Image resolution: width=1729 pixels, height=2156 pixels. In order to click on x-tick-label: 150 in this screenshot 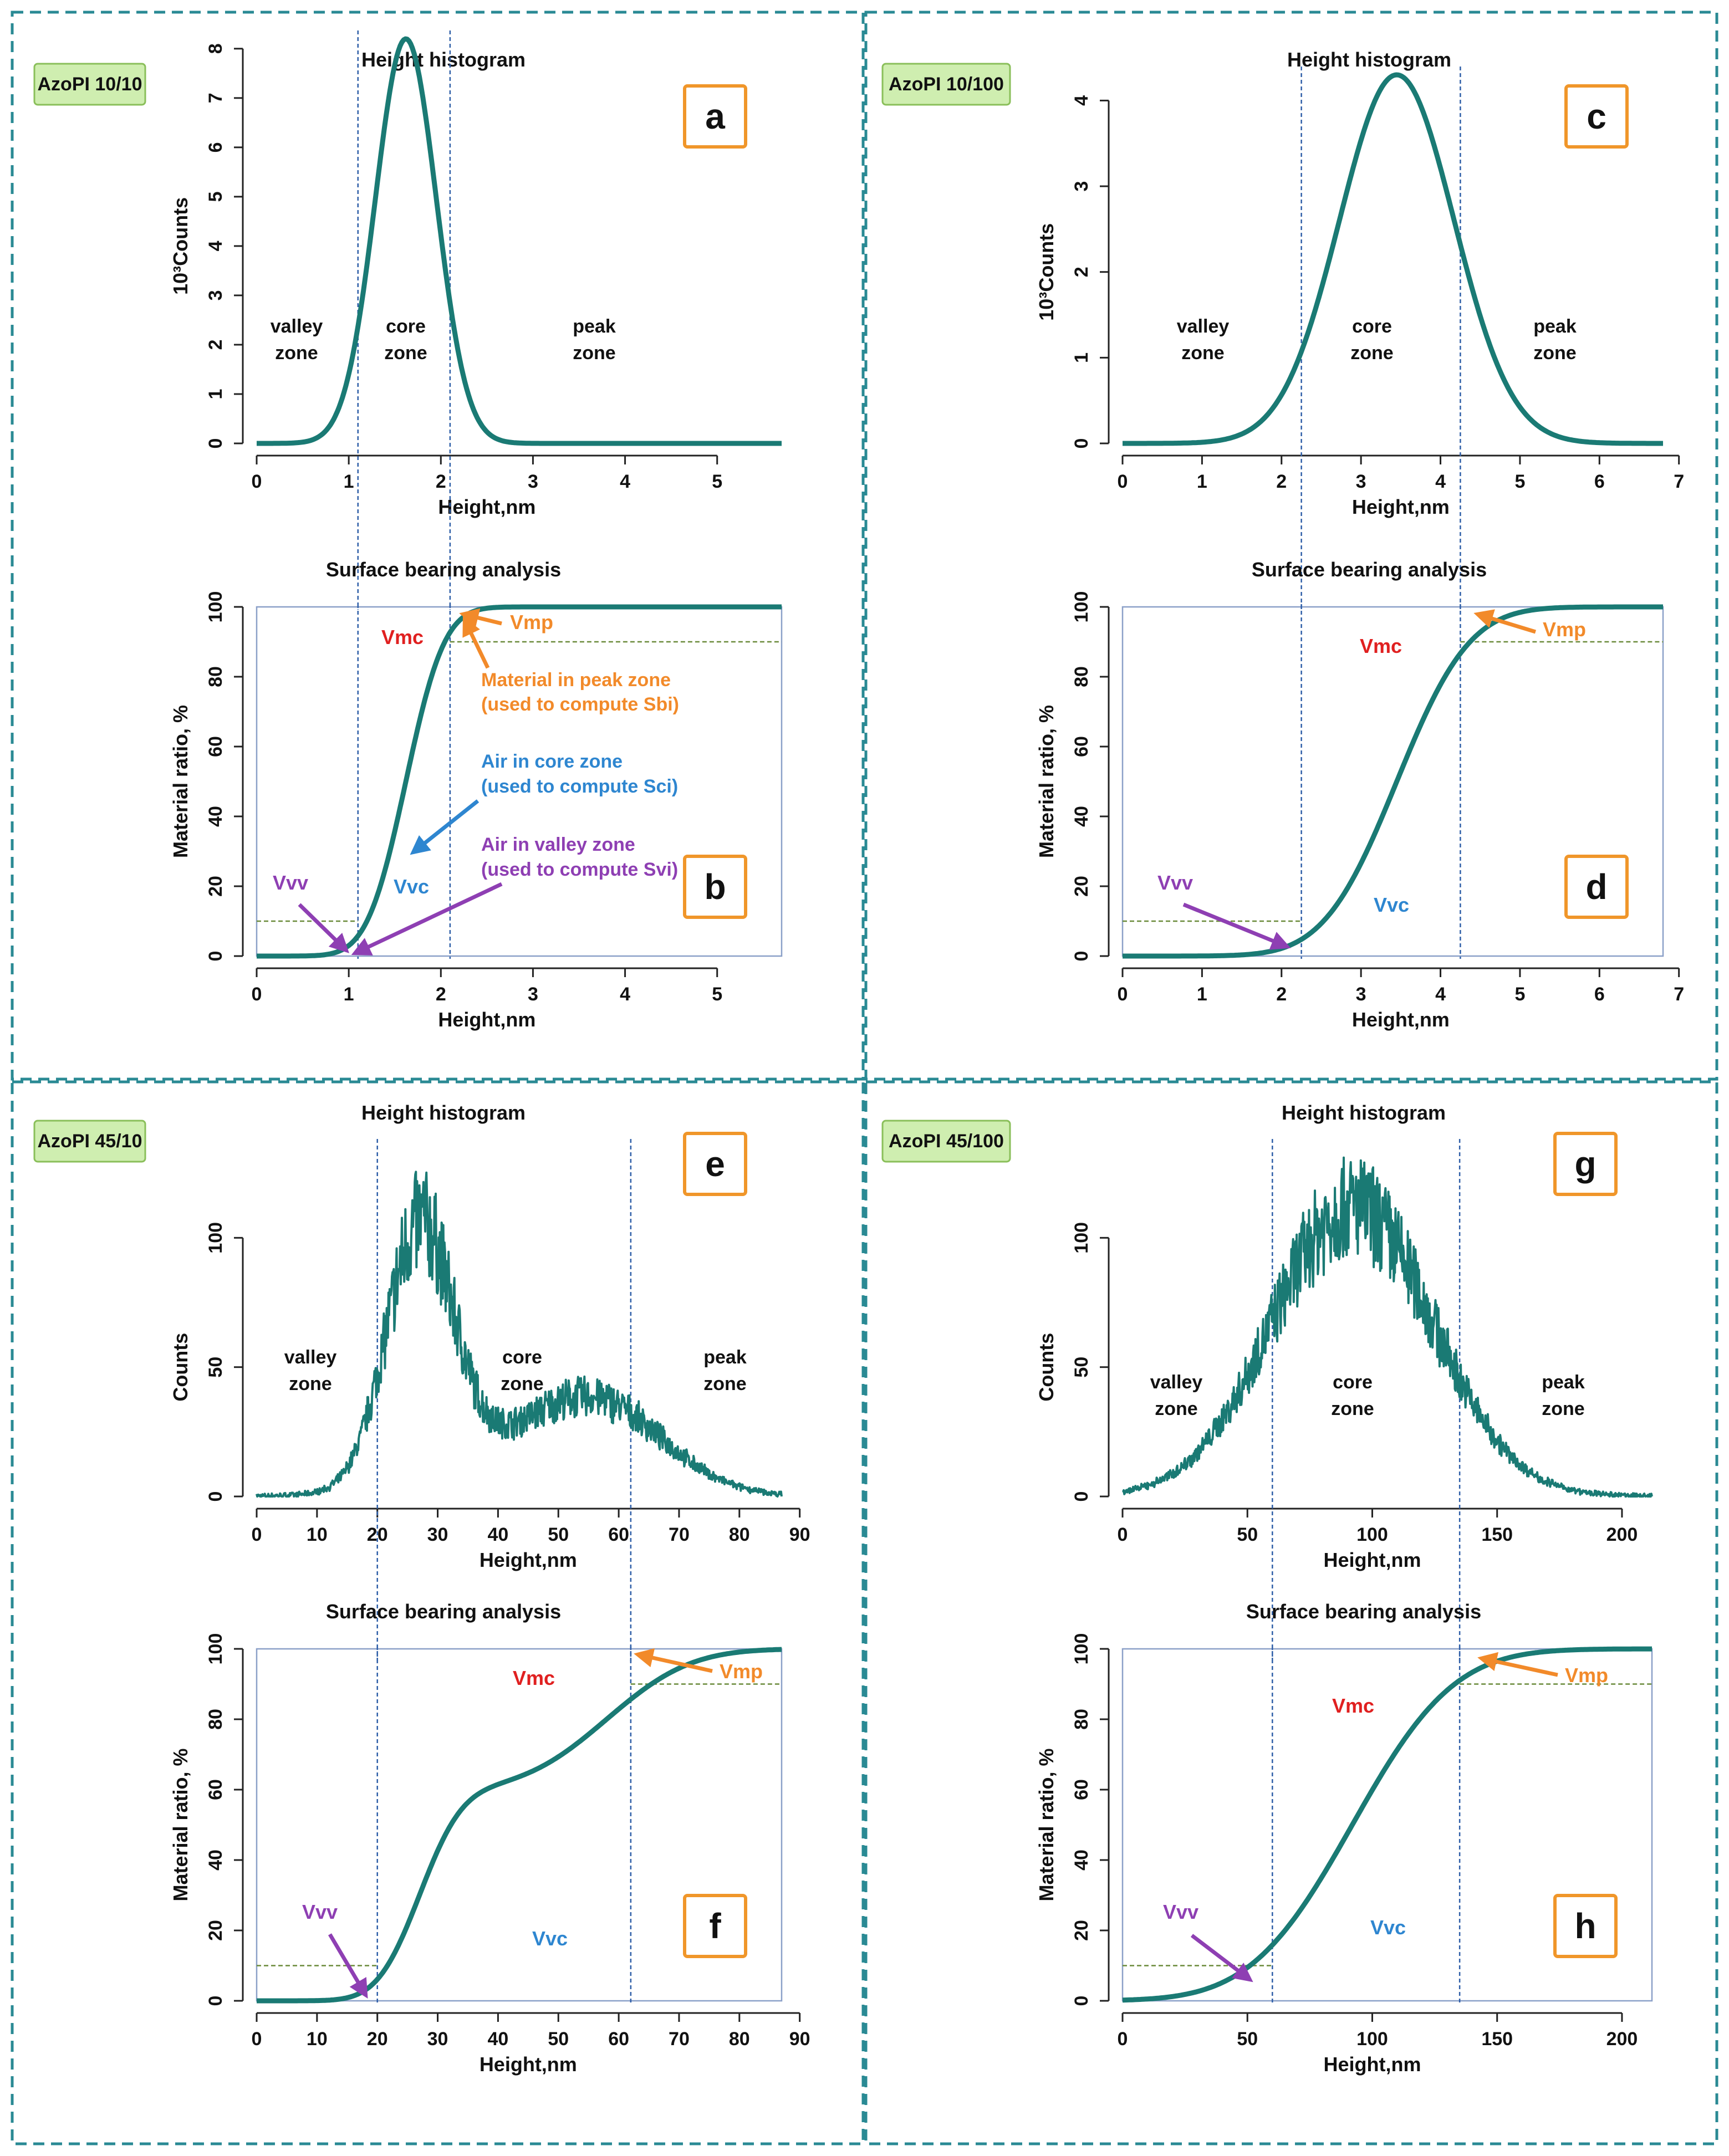, I will do `click(1497, 1534)`.